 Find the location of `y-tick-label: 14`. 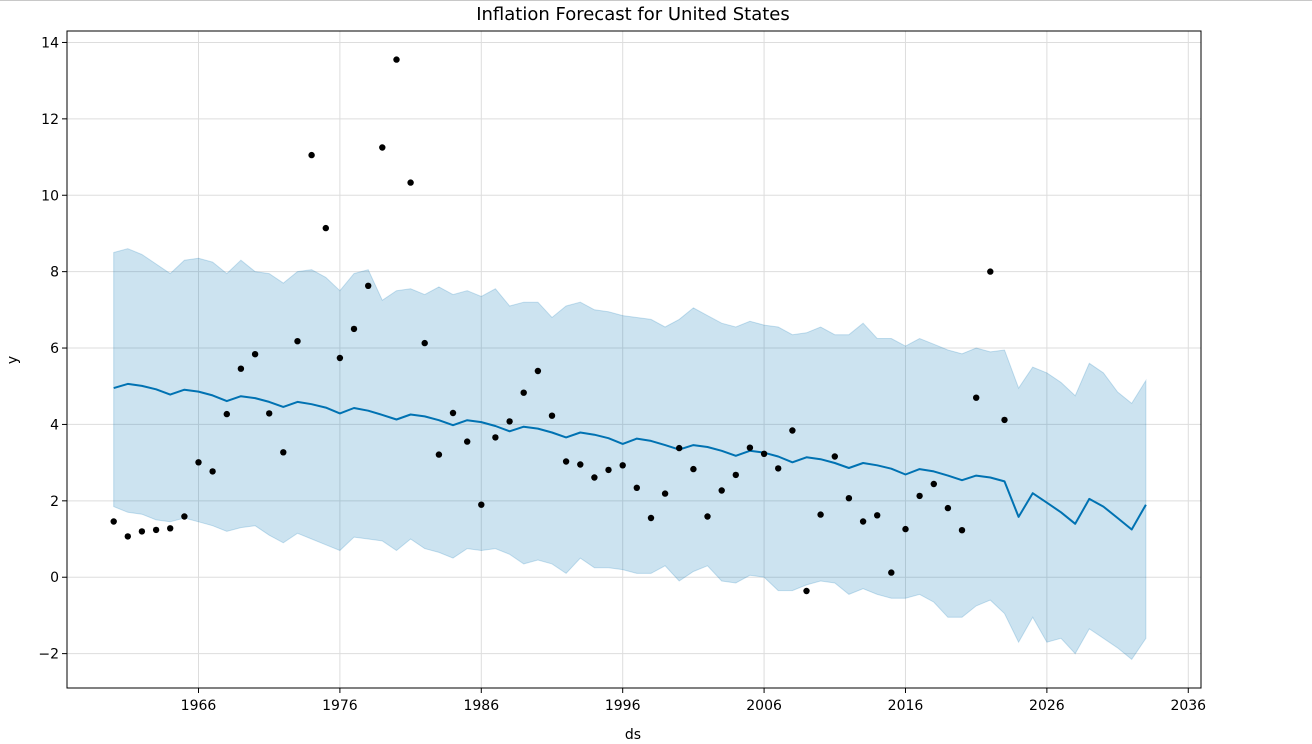

y-tick-label: 14 is located at coordinates (50, 43).